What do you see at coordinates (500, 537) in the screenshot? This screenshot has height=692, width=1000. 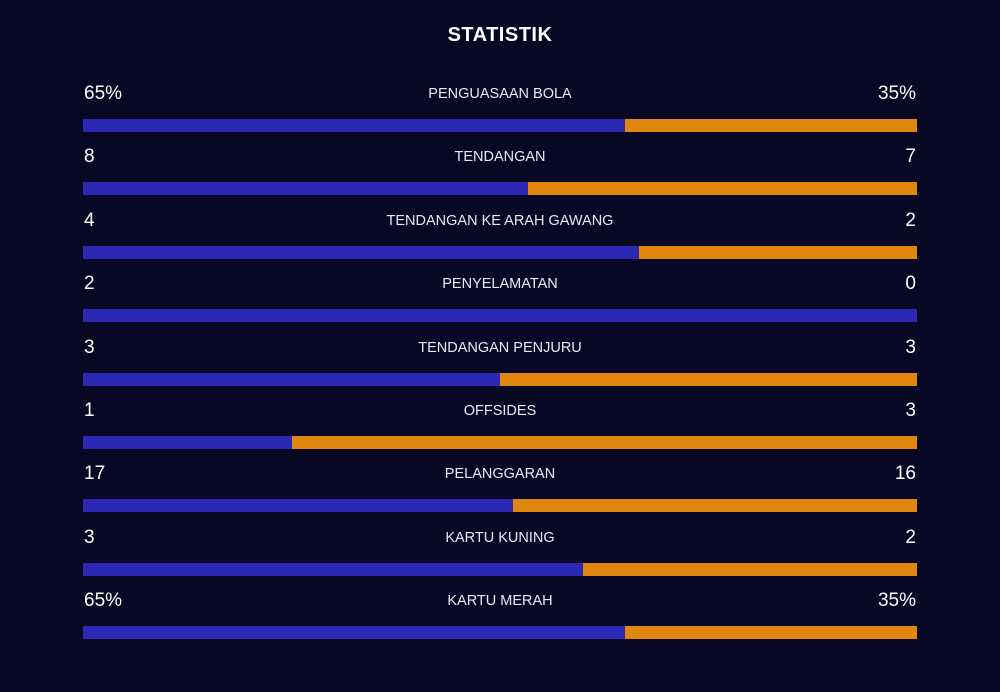 I see `stat-label: KARTU KUNING` at bounding box center [500, 537].